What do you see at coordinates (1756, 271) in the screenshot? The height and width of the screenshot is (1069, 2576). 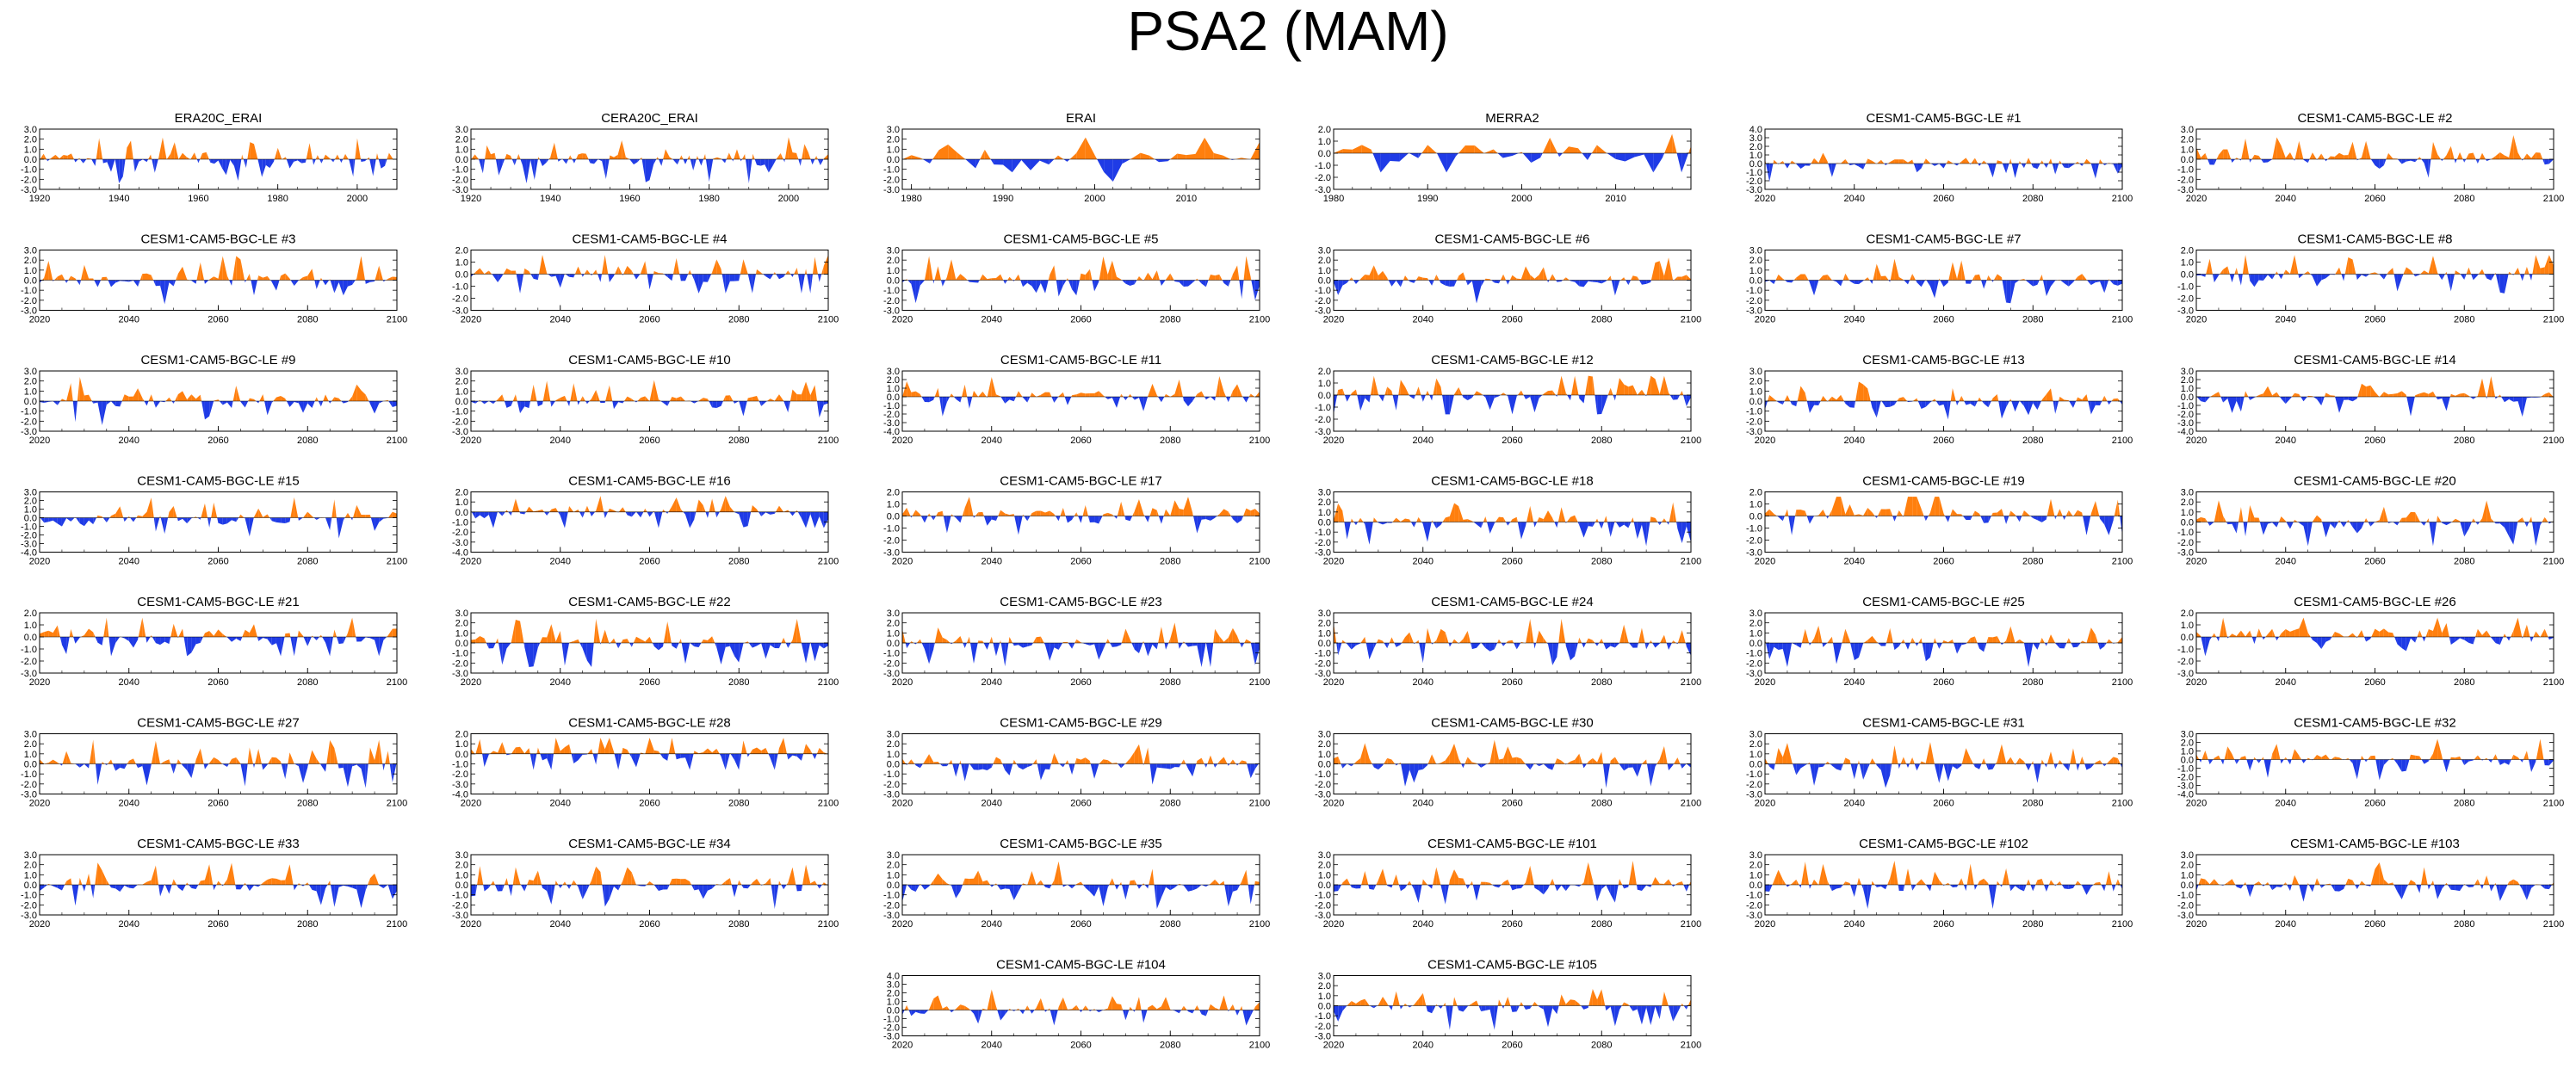 I see `y-tick-label: 1.0` at bounding box center [1756, 271].